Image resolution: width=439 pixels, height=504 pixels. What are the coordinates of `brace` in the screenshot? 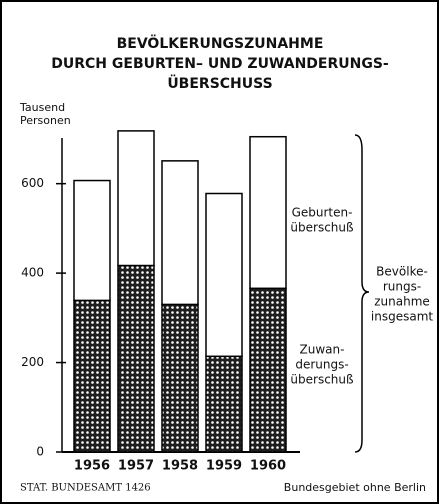 It's located at (362, 293).